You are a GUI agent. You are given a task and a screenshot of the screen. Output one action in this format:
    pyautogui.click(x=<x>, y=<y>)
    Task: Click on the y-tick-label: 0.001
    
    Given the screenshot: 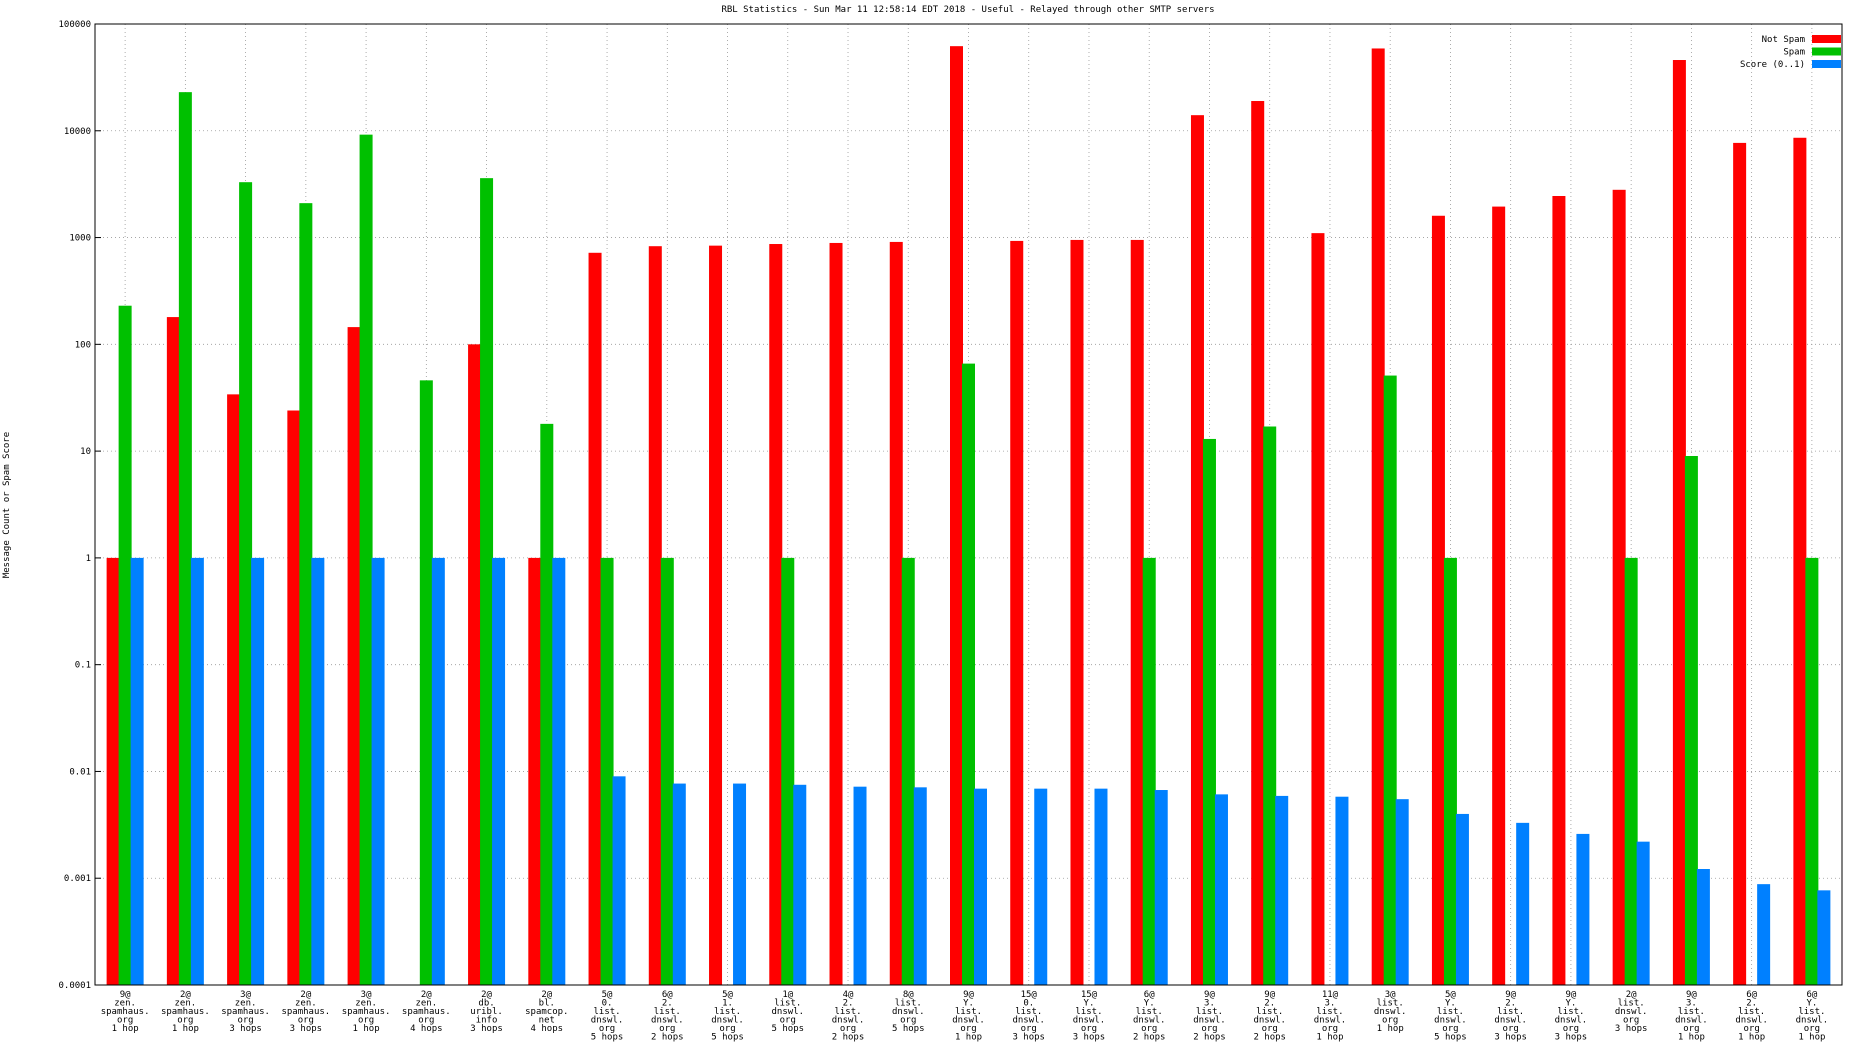 What is the action you would take?
    pyautogui.click(x=77, y=879)
    